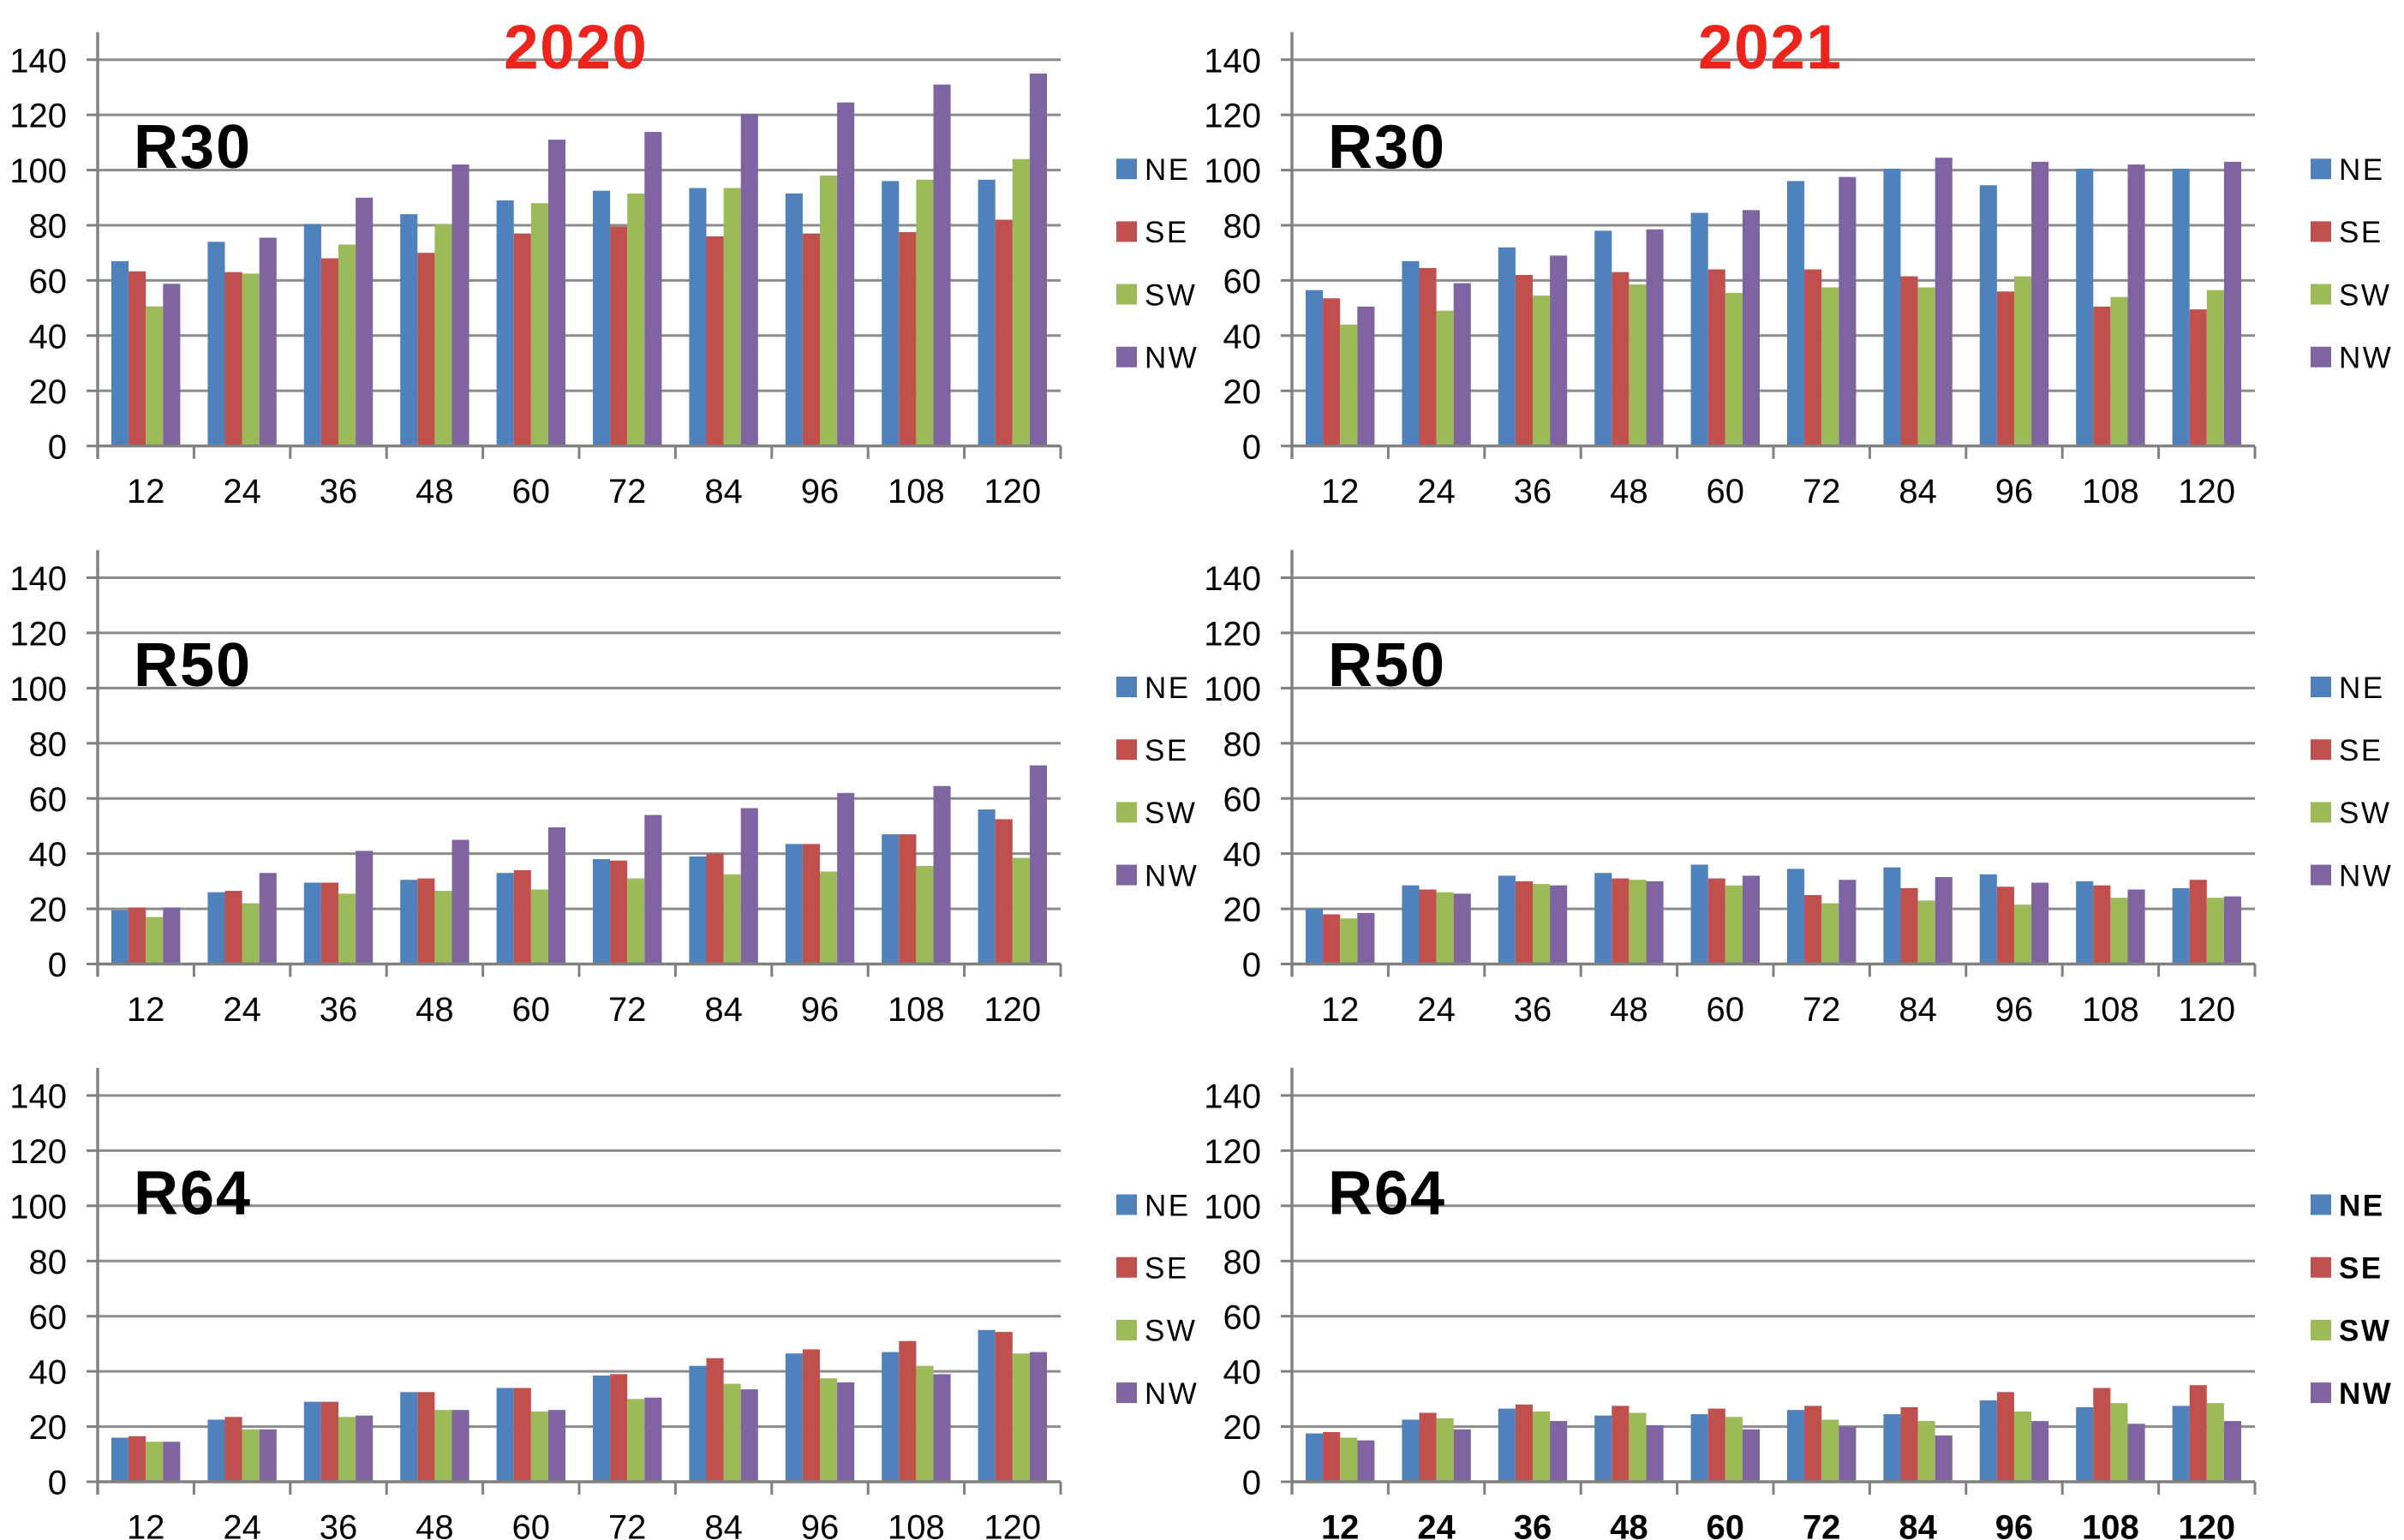 The image size is (2404, 1540). What do you see at coordinates (193, 665) in the screenshot?
I see `svg-text: R50` at bounding box center [193, 665].